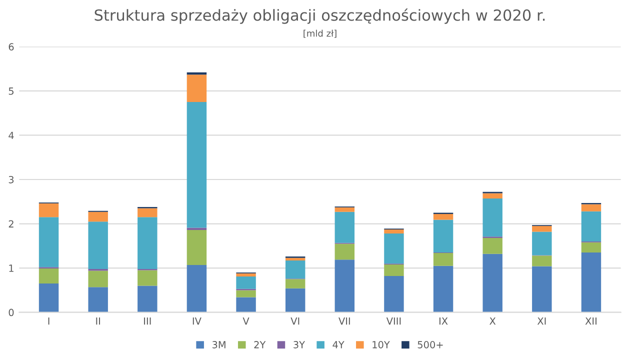 The image size is (640, 359). Describe the element at coordinates (338, 344) in the screenshot. I see `legend-label: 4Y` at that location.